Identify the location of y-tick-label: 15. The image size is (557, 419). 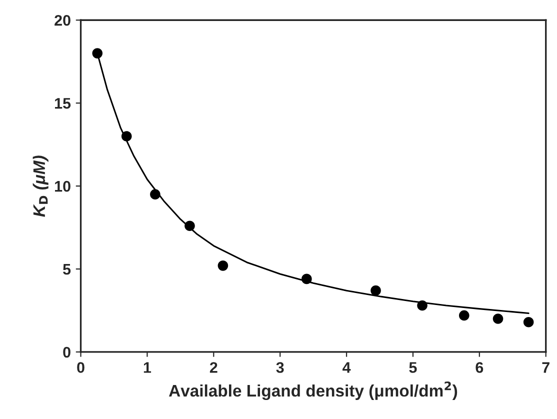
(63, 103).